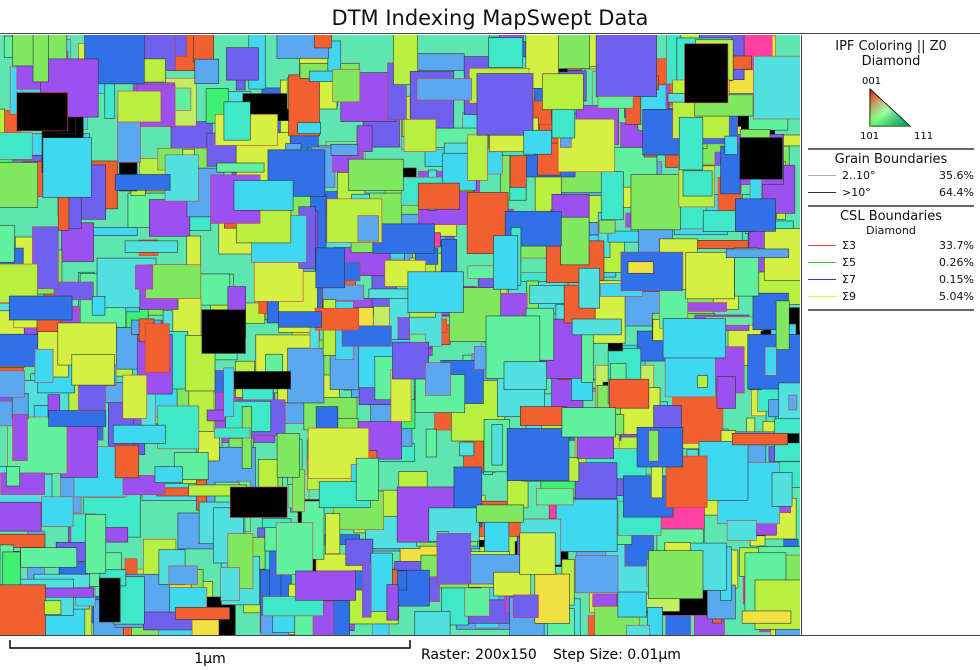  I want to click on legend-row: Σ9 5.04%, so click(891, 296).